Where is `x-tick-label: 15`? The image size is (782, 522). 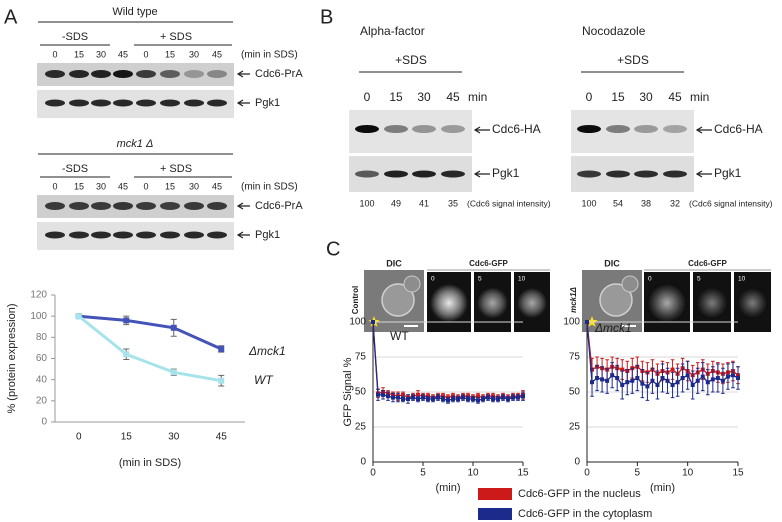 x-tick-label: 15 is located at coordinates (523, 473).